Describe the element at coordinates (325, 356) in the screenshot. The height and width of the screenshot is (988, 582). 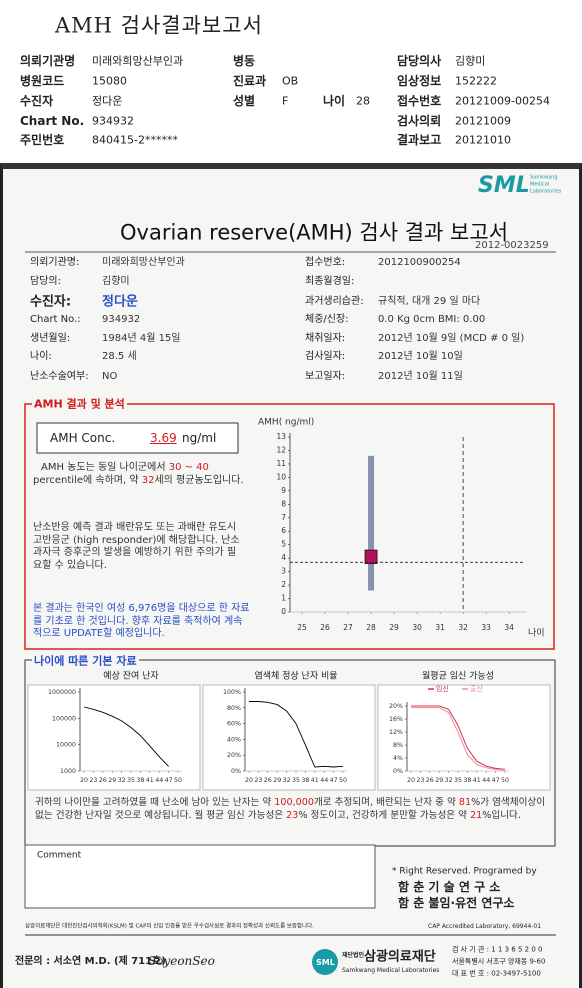
I see `info-label: 검사일자:` at that location.